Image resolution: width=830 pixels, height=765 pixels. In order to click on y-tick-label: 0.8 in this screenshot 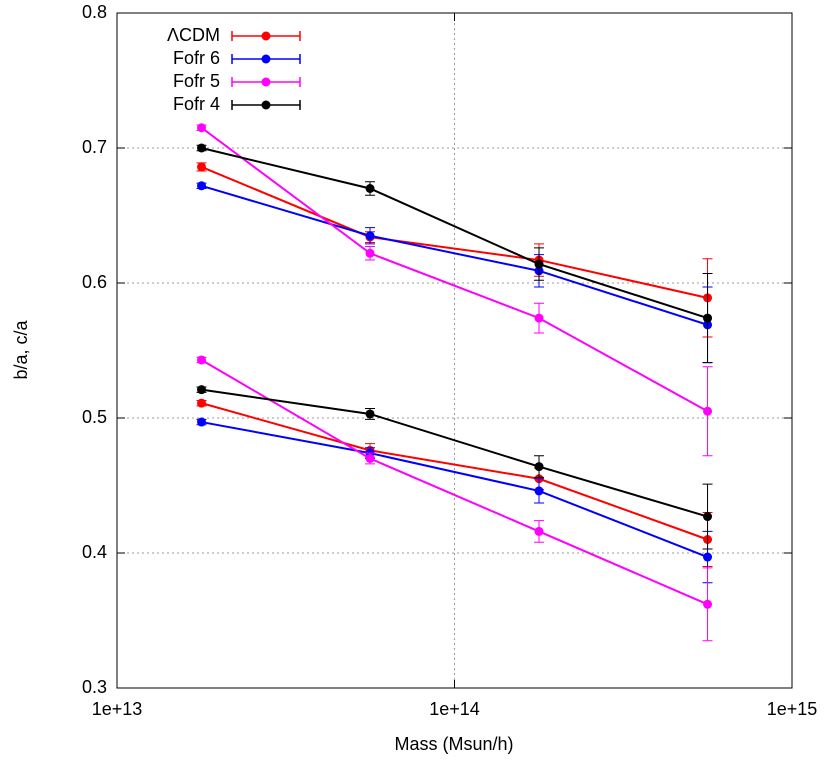, I will do `click(94, 12)`.